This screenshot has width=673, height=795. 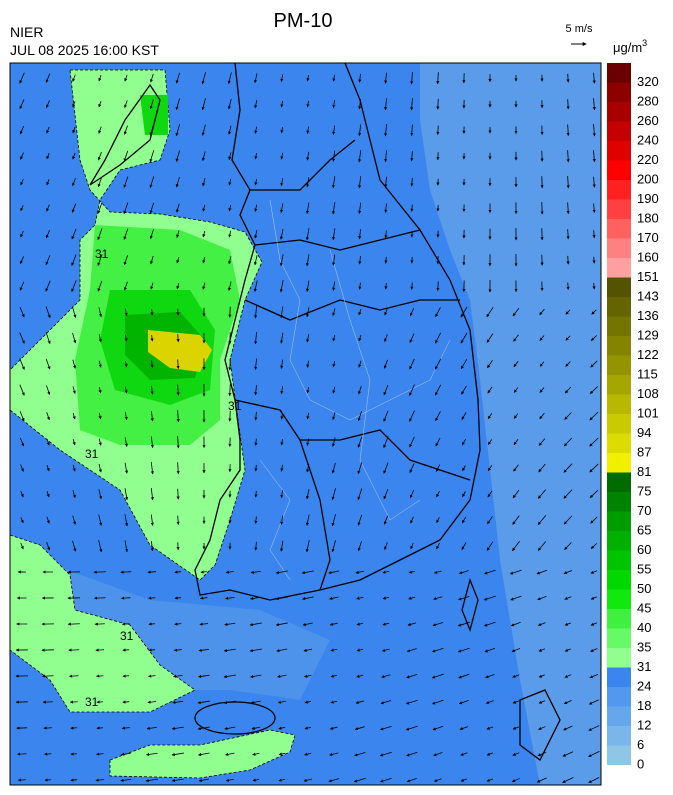 What do you see at coordinates (644, 627) in the screenshot?
I see `colorbar-label: 40` at bounding box center [644, 627].